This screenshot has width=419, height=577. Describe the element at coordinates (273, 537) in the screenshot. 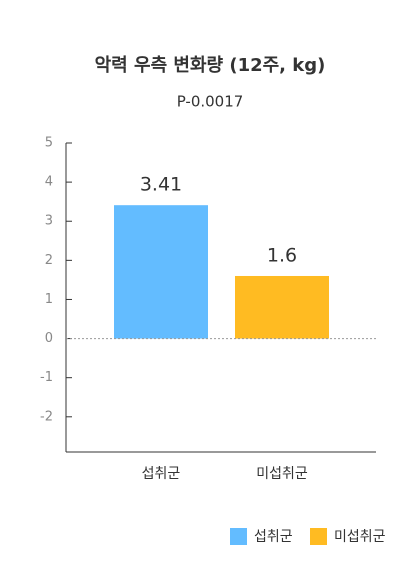

I see `legend-label: 섭취군` at that location.